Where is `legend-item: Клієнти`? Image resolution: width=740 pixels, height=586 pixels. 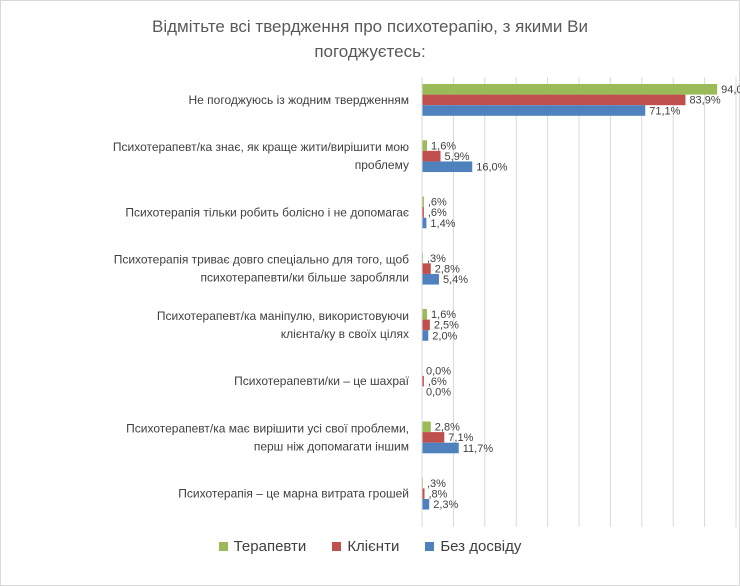 legend-item: Клієнти is located at coordinates (365, 546).